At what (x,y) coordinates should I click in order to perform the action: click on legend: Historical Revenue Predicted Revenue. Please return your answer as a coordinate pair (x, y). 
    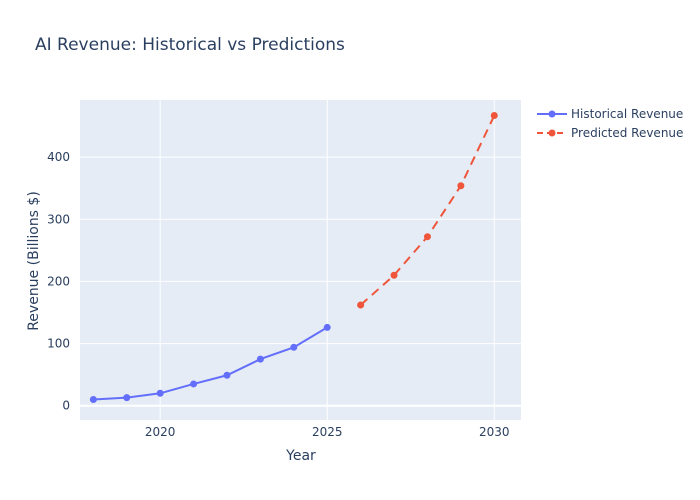
    Looking at the image, I should click on (610, 123).